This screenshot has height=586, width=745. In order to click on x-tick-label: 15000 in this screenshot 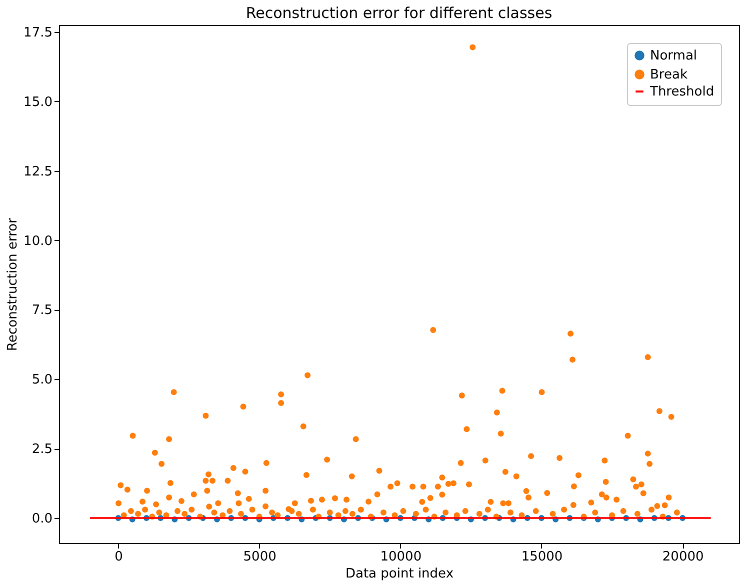, I will do `click(542, 557)`.